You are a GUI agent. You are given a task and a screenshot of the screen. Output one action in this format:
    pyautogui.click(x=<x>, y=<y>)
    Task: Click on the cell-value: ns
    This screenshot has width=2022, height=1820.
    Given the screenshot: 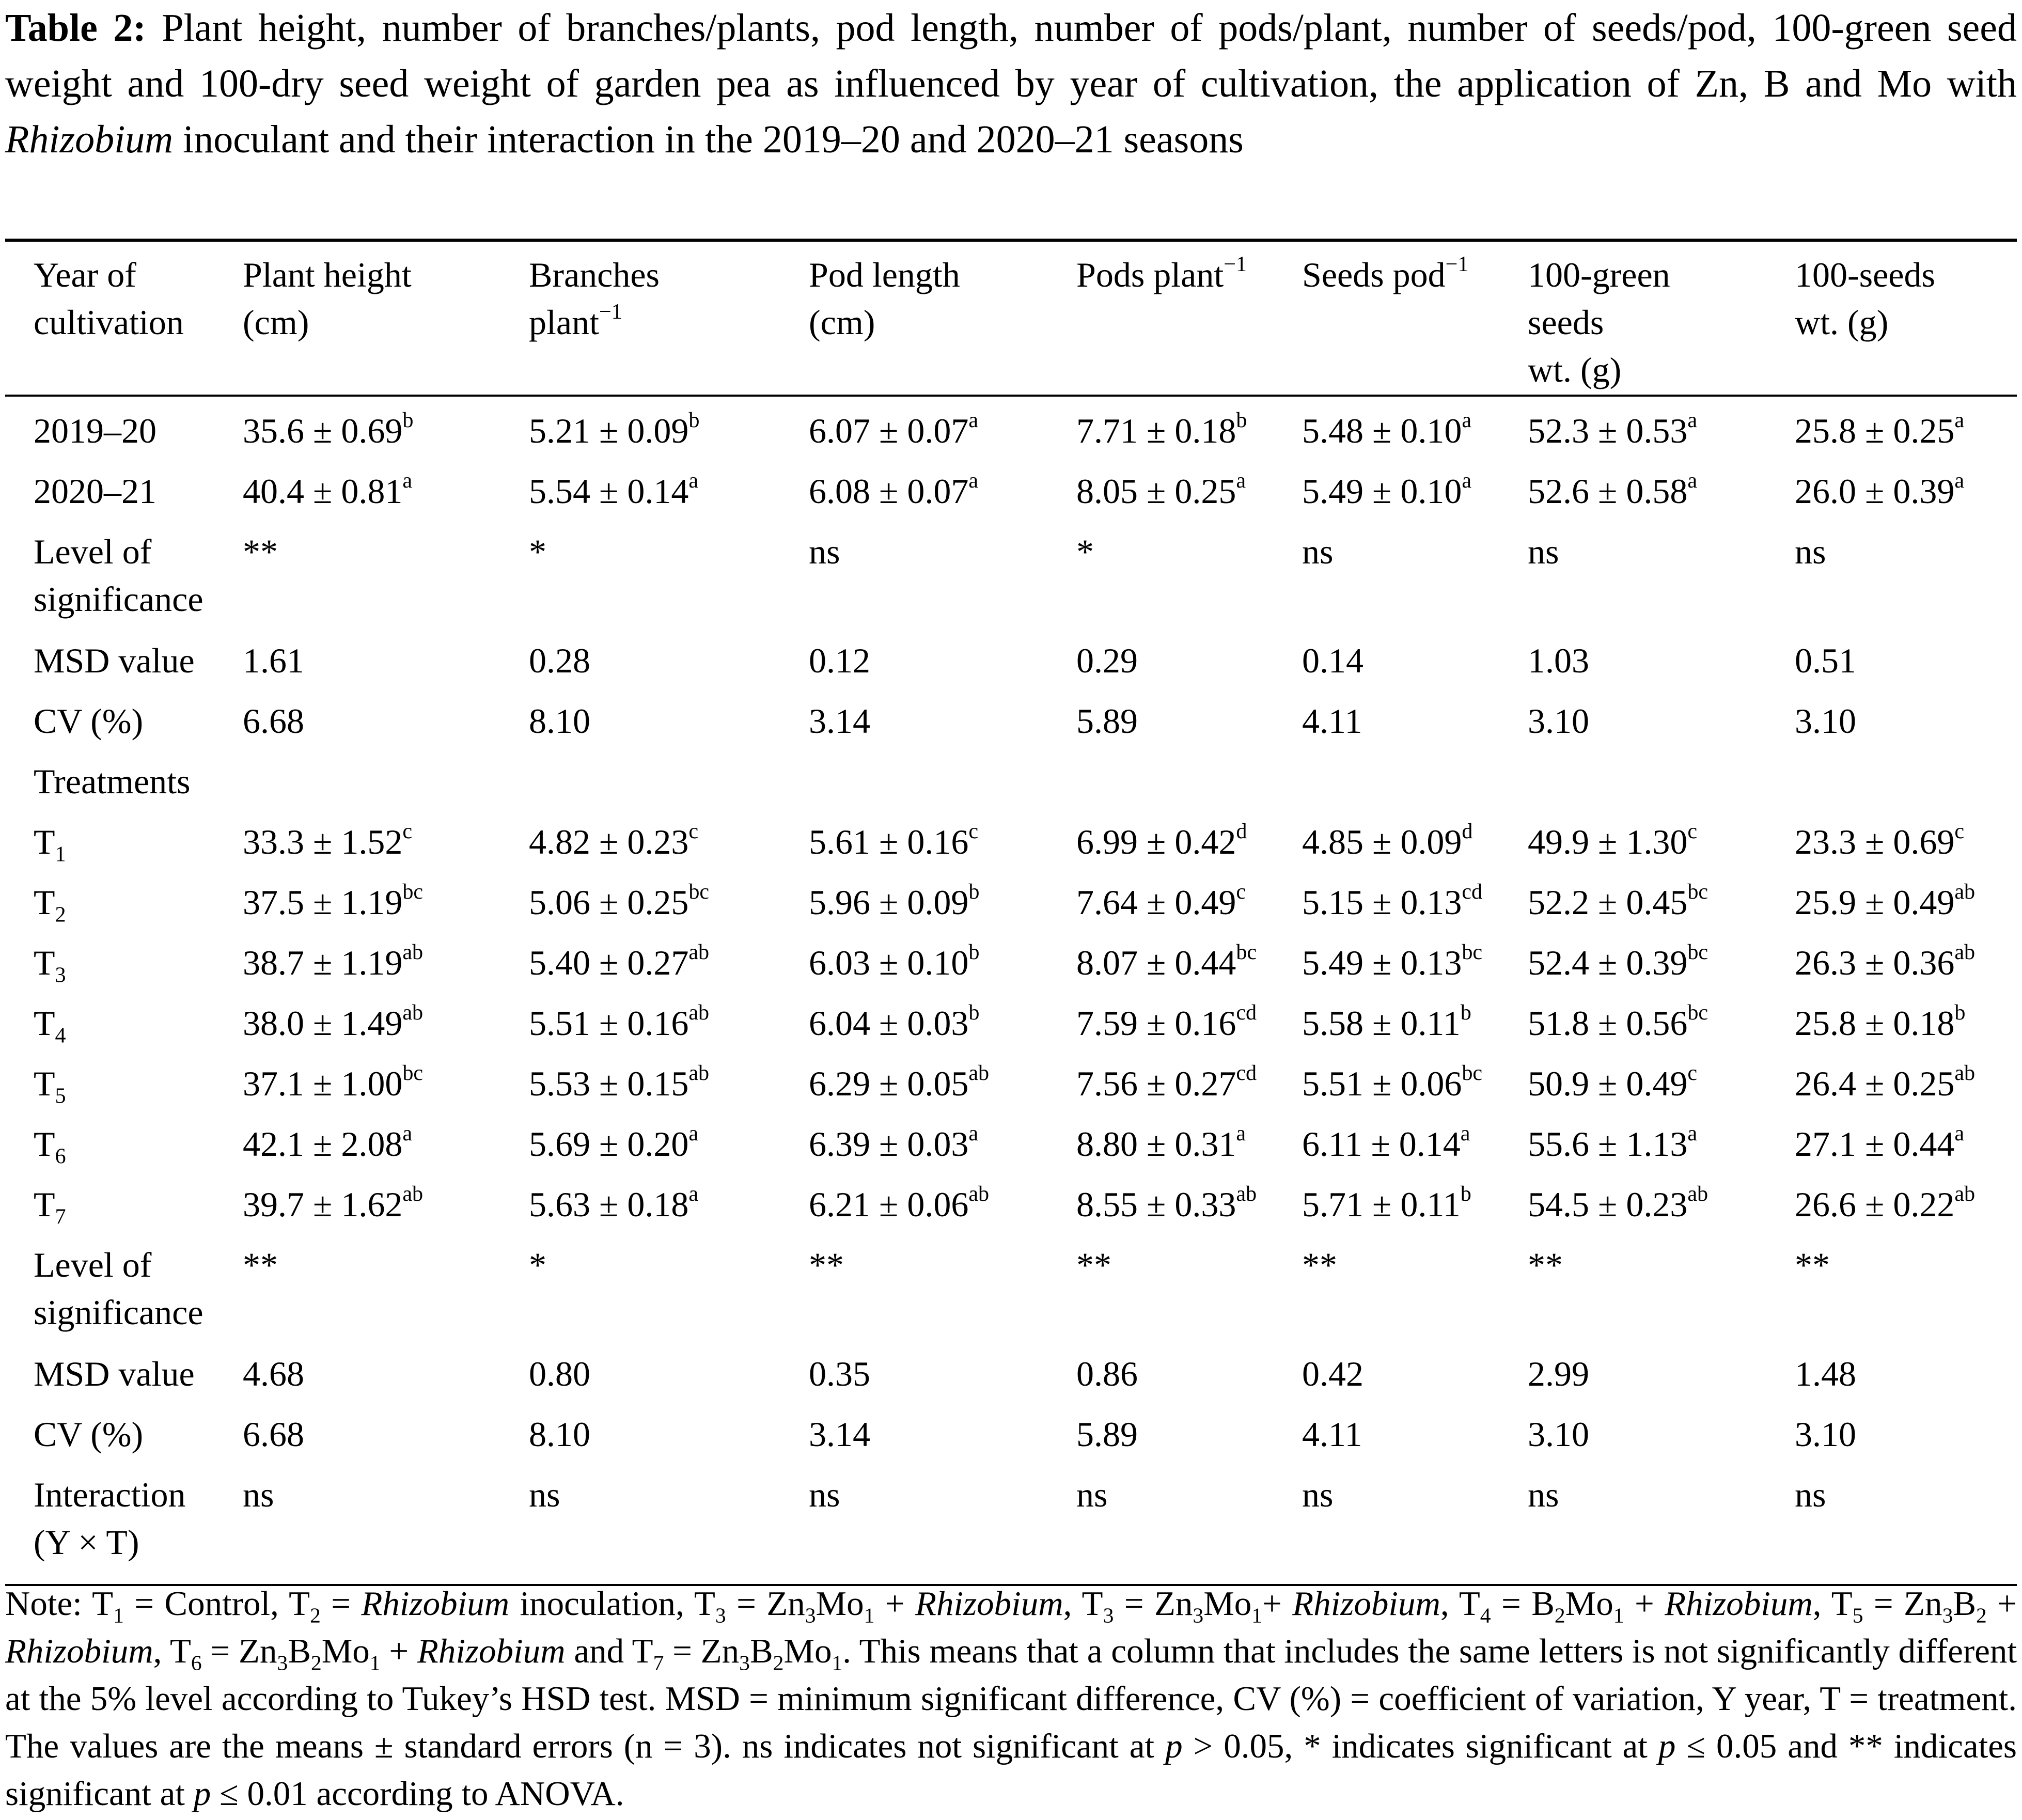 What is the action you would take?
    pyautogui.click(x=1810, y=551)
    